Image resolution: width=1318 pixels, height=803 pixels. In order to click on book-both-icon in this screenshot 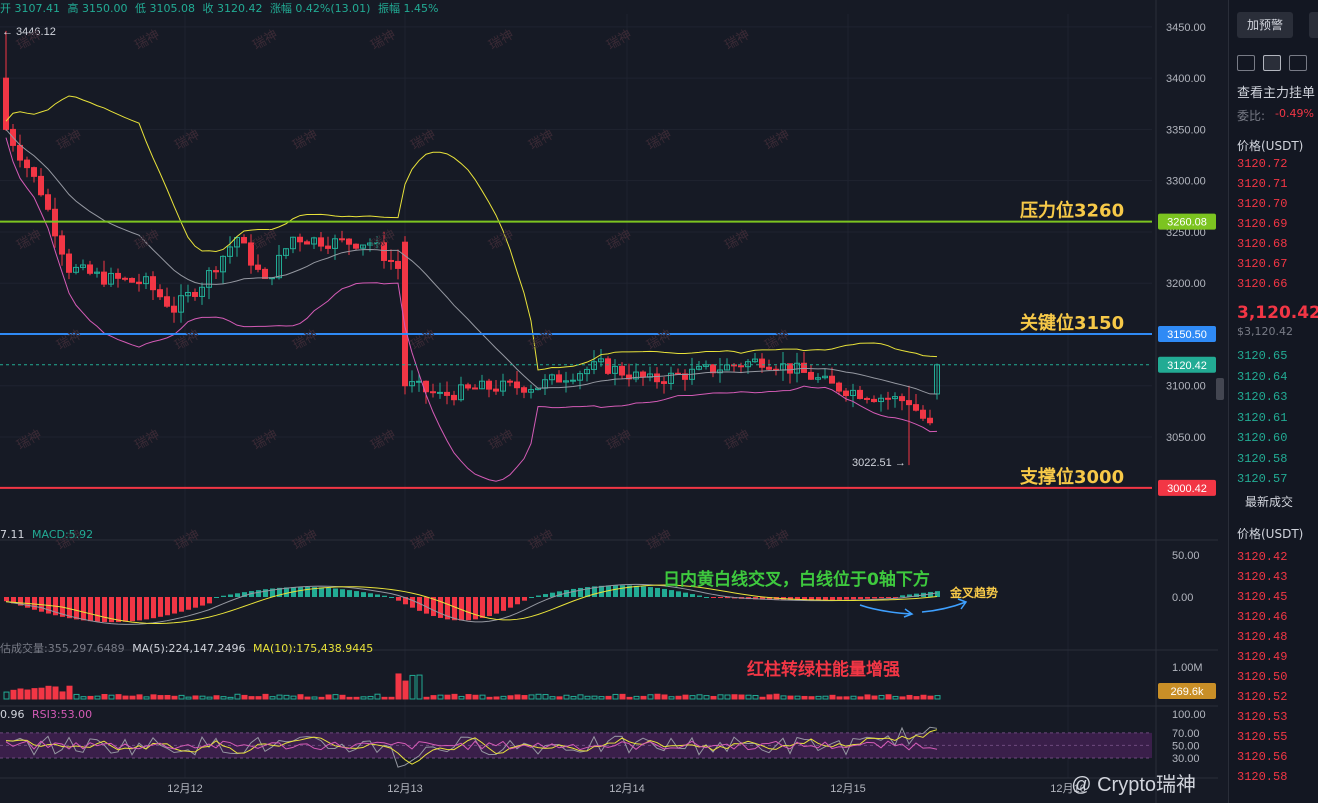, I will do `click(1246, 63)`.